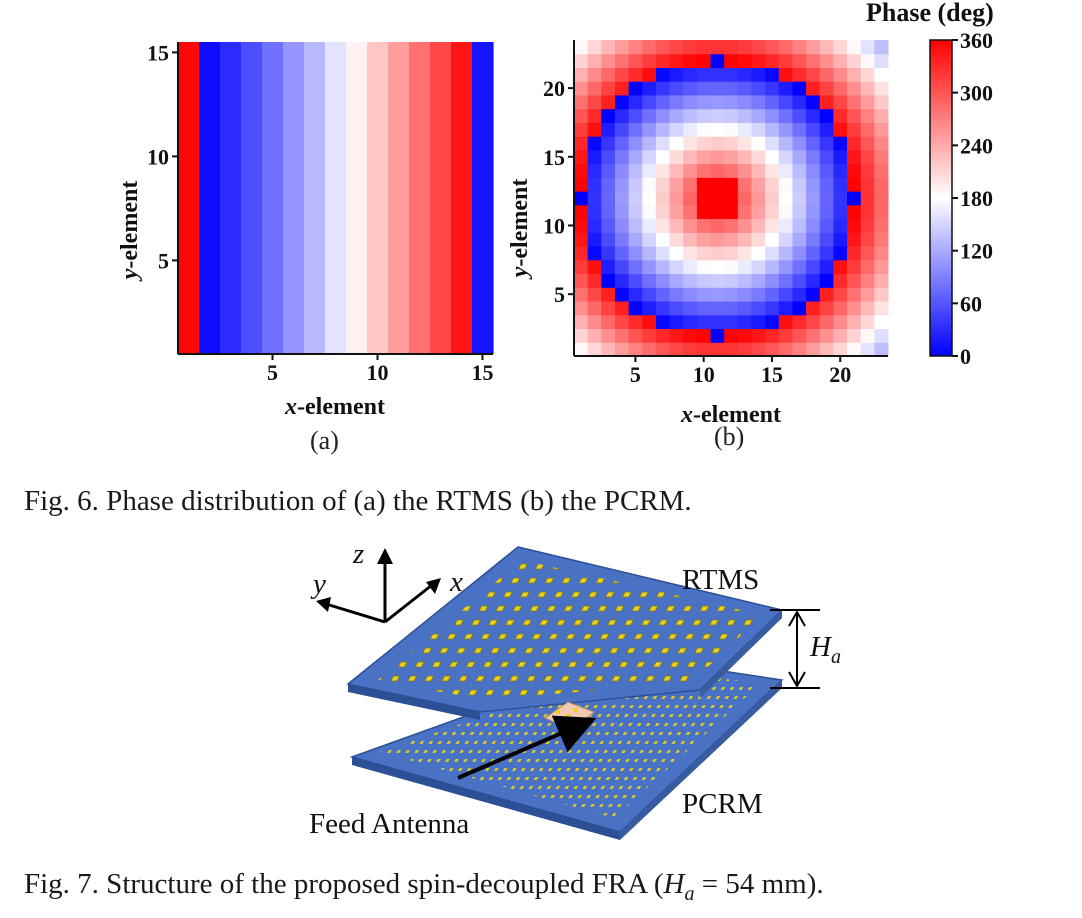 This screenshot has height=918, width=1082. What do you see at coordinates (554, 88) in the screenshot?
I see `y-tick-label: 20` at bounding box center [554, 88].